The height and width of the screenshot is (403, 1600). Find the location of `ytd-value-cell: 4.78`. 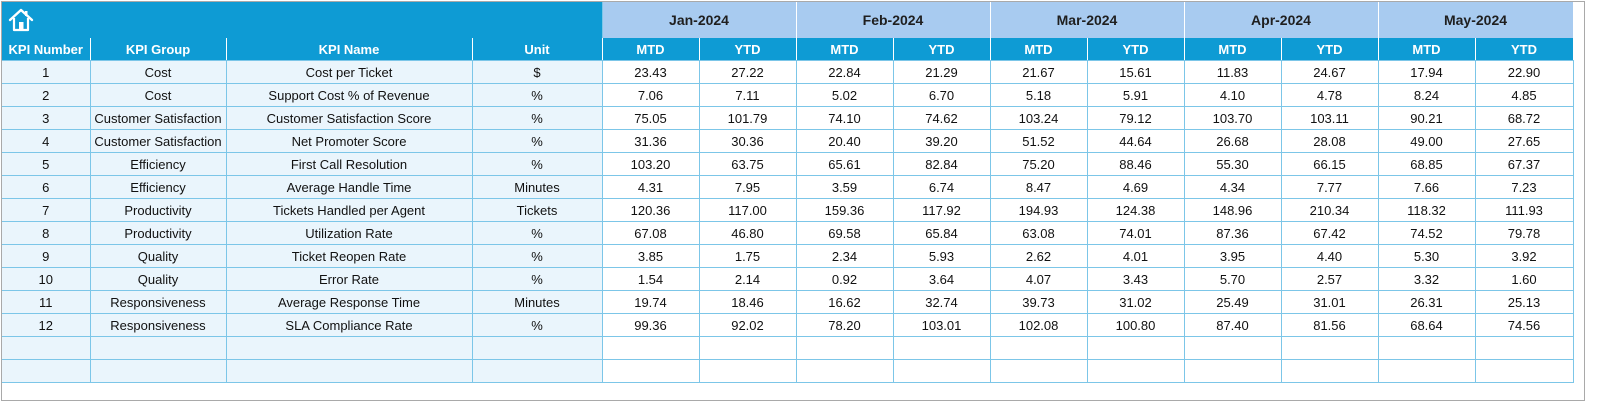

ytd-value-cell: 4.78 is located at coordinates (1330, 95).